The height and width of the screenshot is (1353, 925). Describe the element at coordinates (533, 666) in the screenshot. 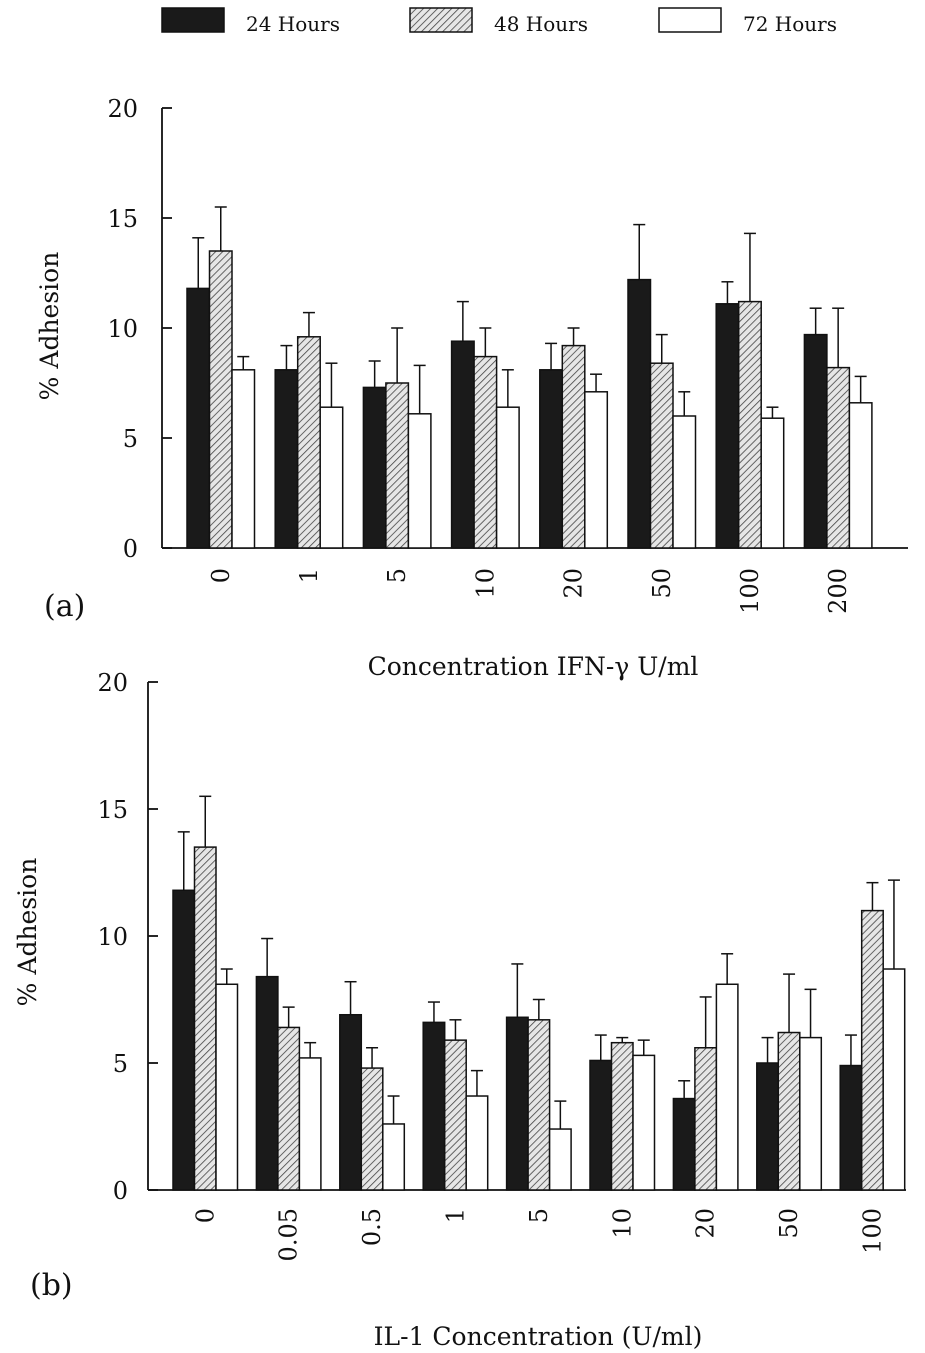

I see `x-axis-label: Concentration IFN-γ U/ml` at that location.